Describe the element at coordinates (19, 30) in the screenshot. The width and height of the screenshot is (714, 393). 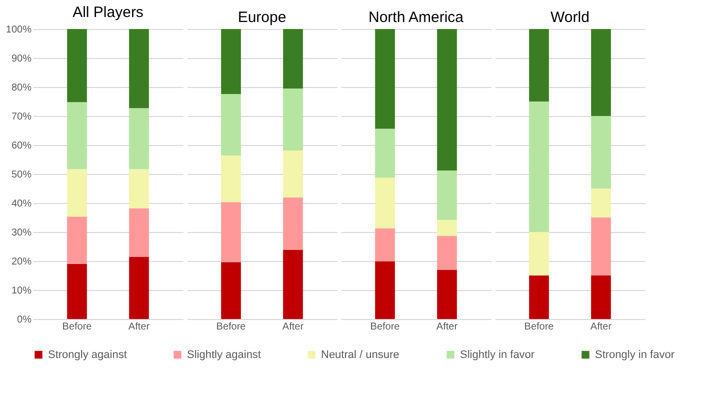
I see `y-tick-label: 100%` at that location.